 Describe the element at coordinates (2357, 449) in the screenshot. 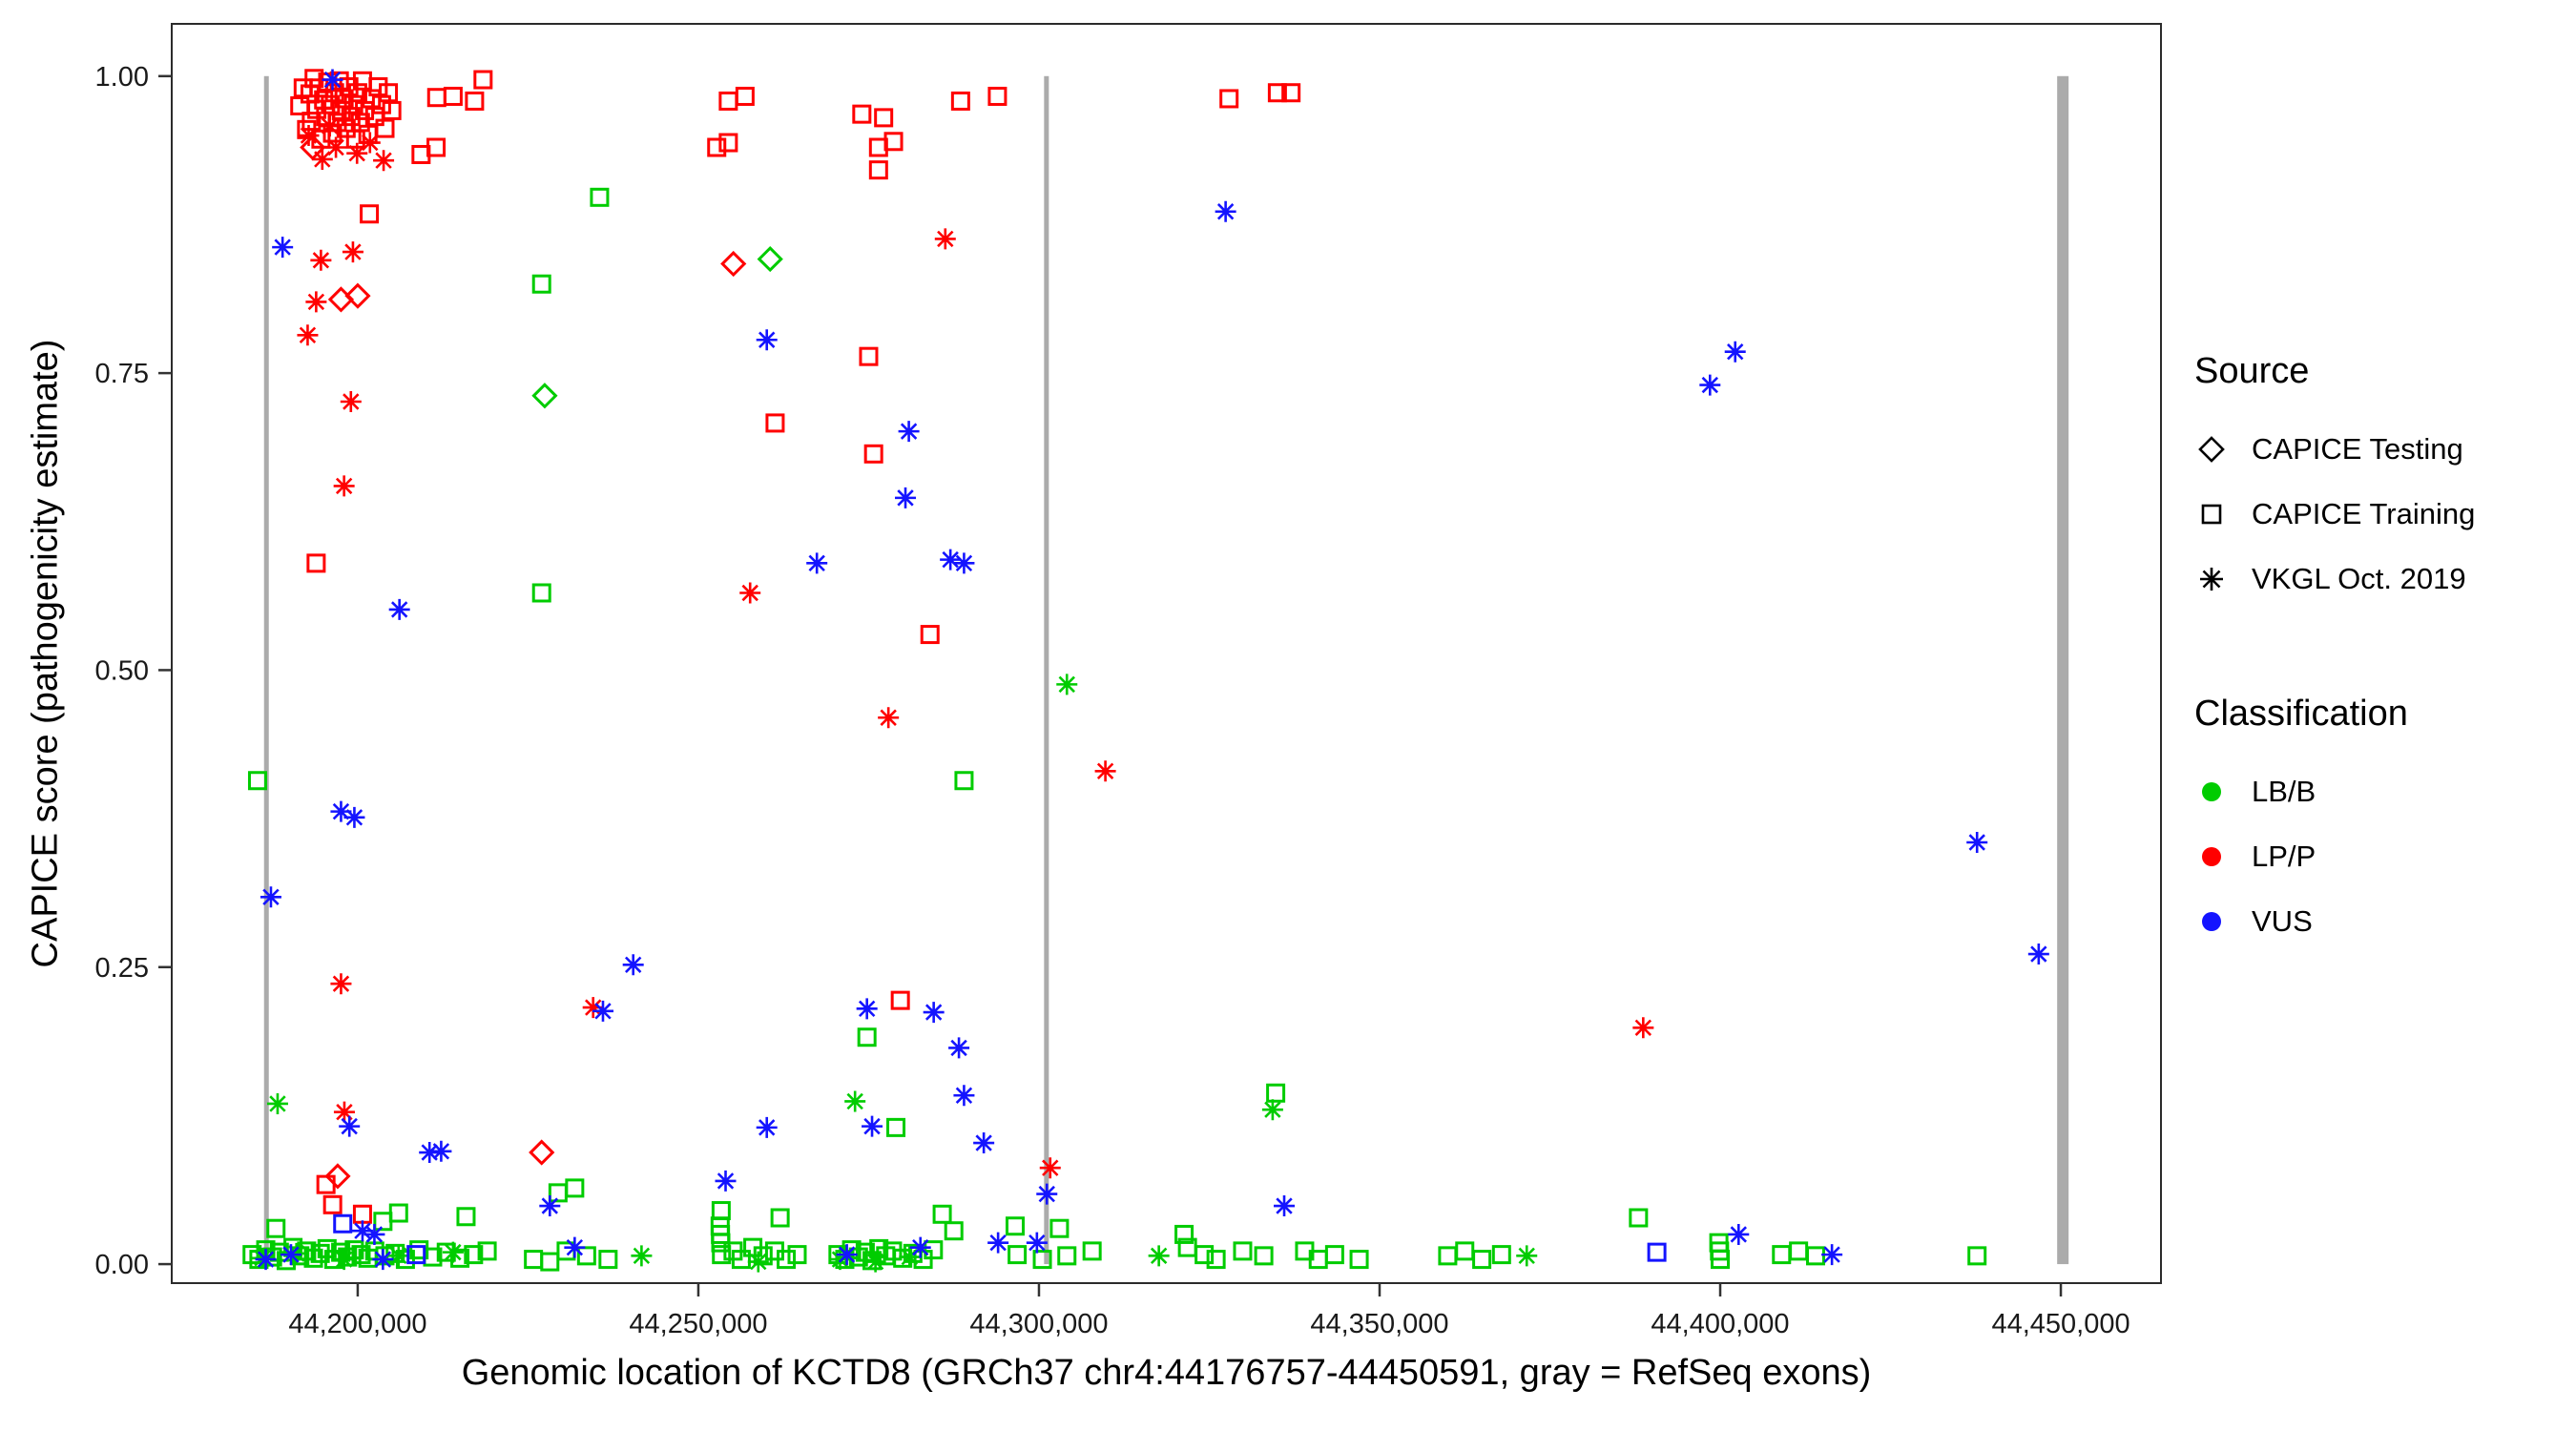

I see `legend-item-label: CAPICE Testing` at that location.